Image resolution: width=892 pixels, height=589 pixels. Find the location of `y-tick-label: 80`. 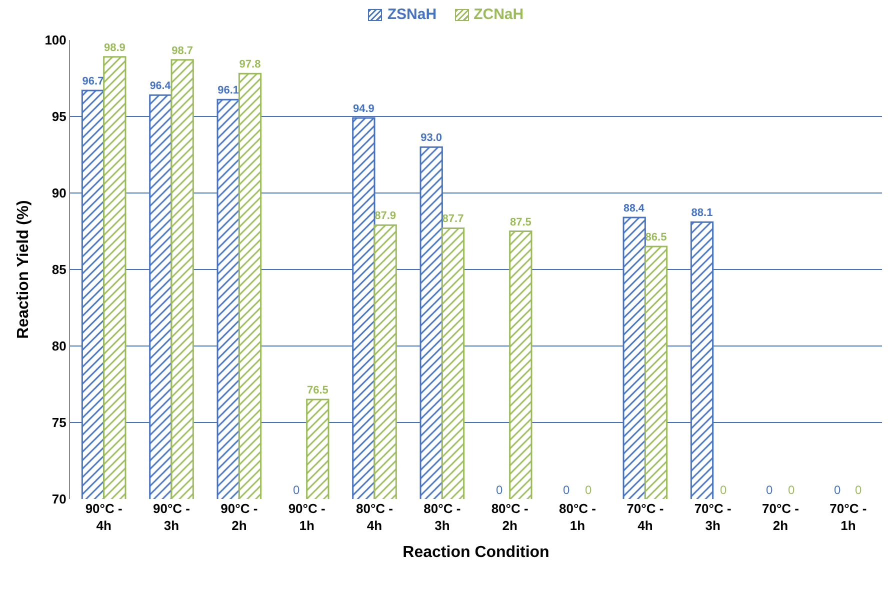

y-tick-label: 80 is located at coordinates (59, 346).